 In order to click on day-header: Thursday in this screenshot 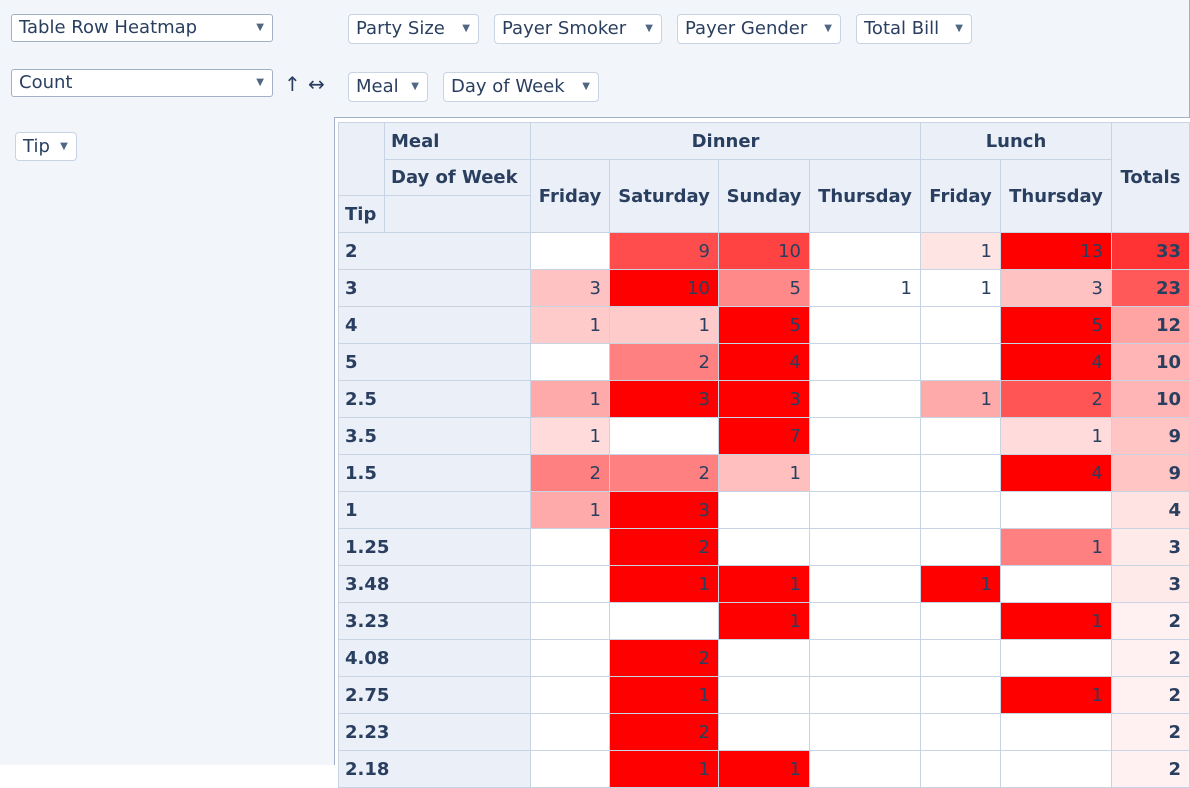, I will do `click(1056, 196)`.